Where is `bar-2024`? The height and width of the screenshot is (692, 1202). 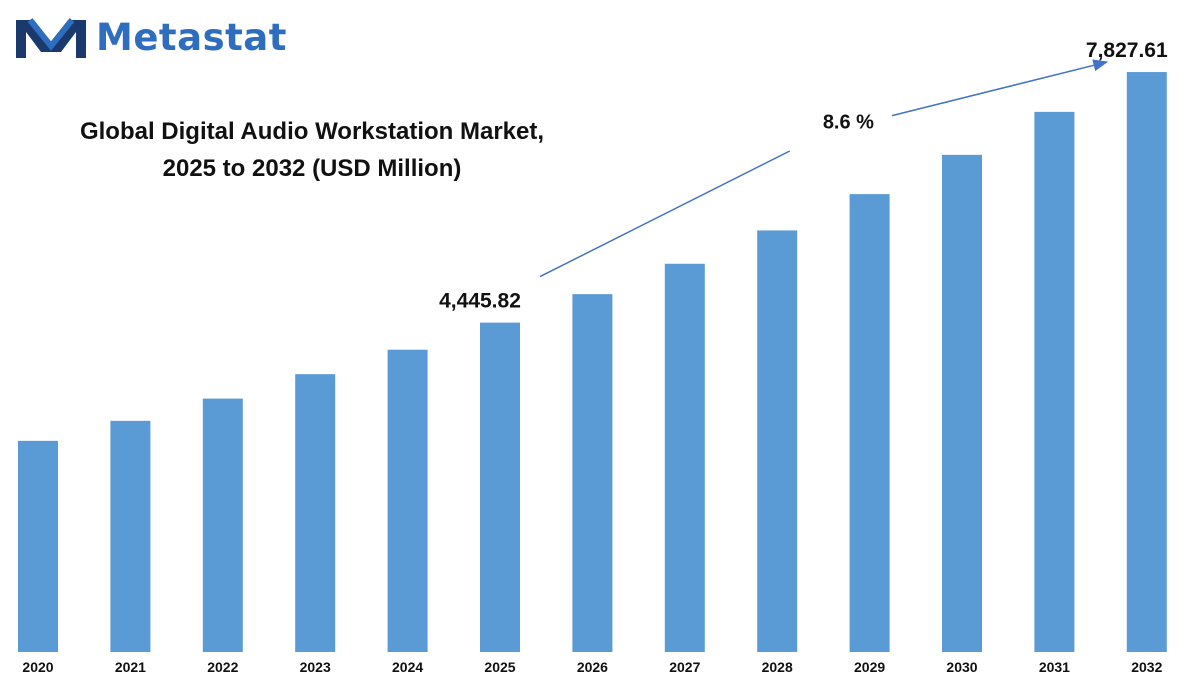 bar-2024 is located at coordinates (407, 500).